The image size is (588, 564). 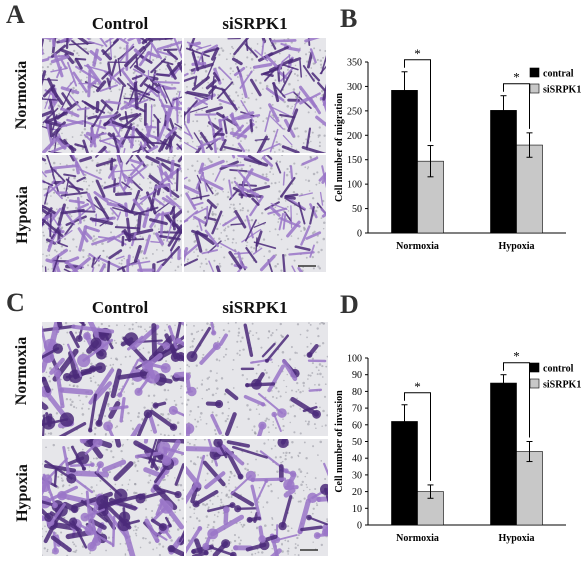 What do you see at coordinates (15, 302) in the screenshot?
I see `panel-label-c: C` at bounding box center [15, 302].